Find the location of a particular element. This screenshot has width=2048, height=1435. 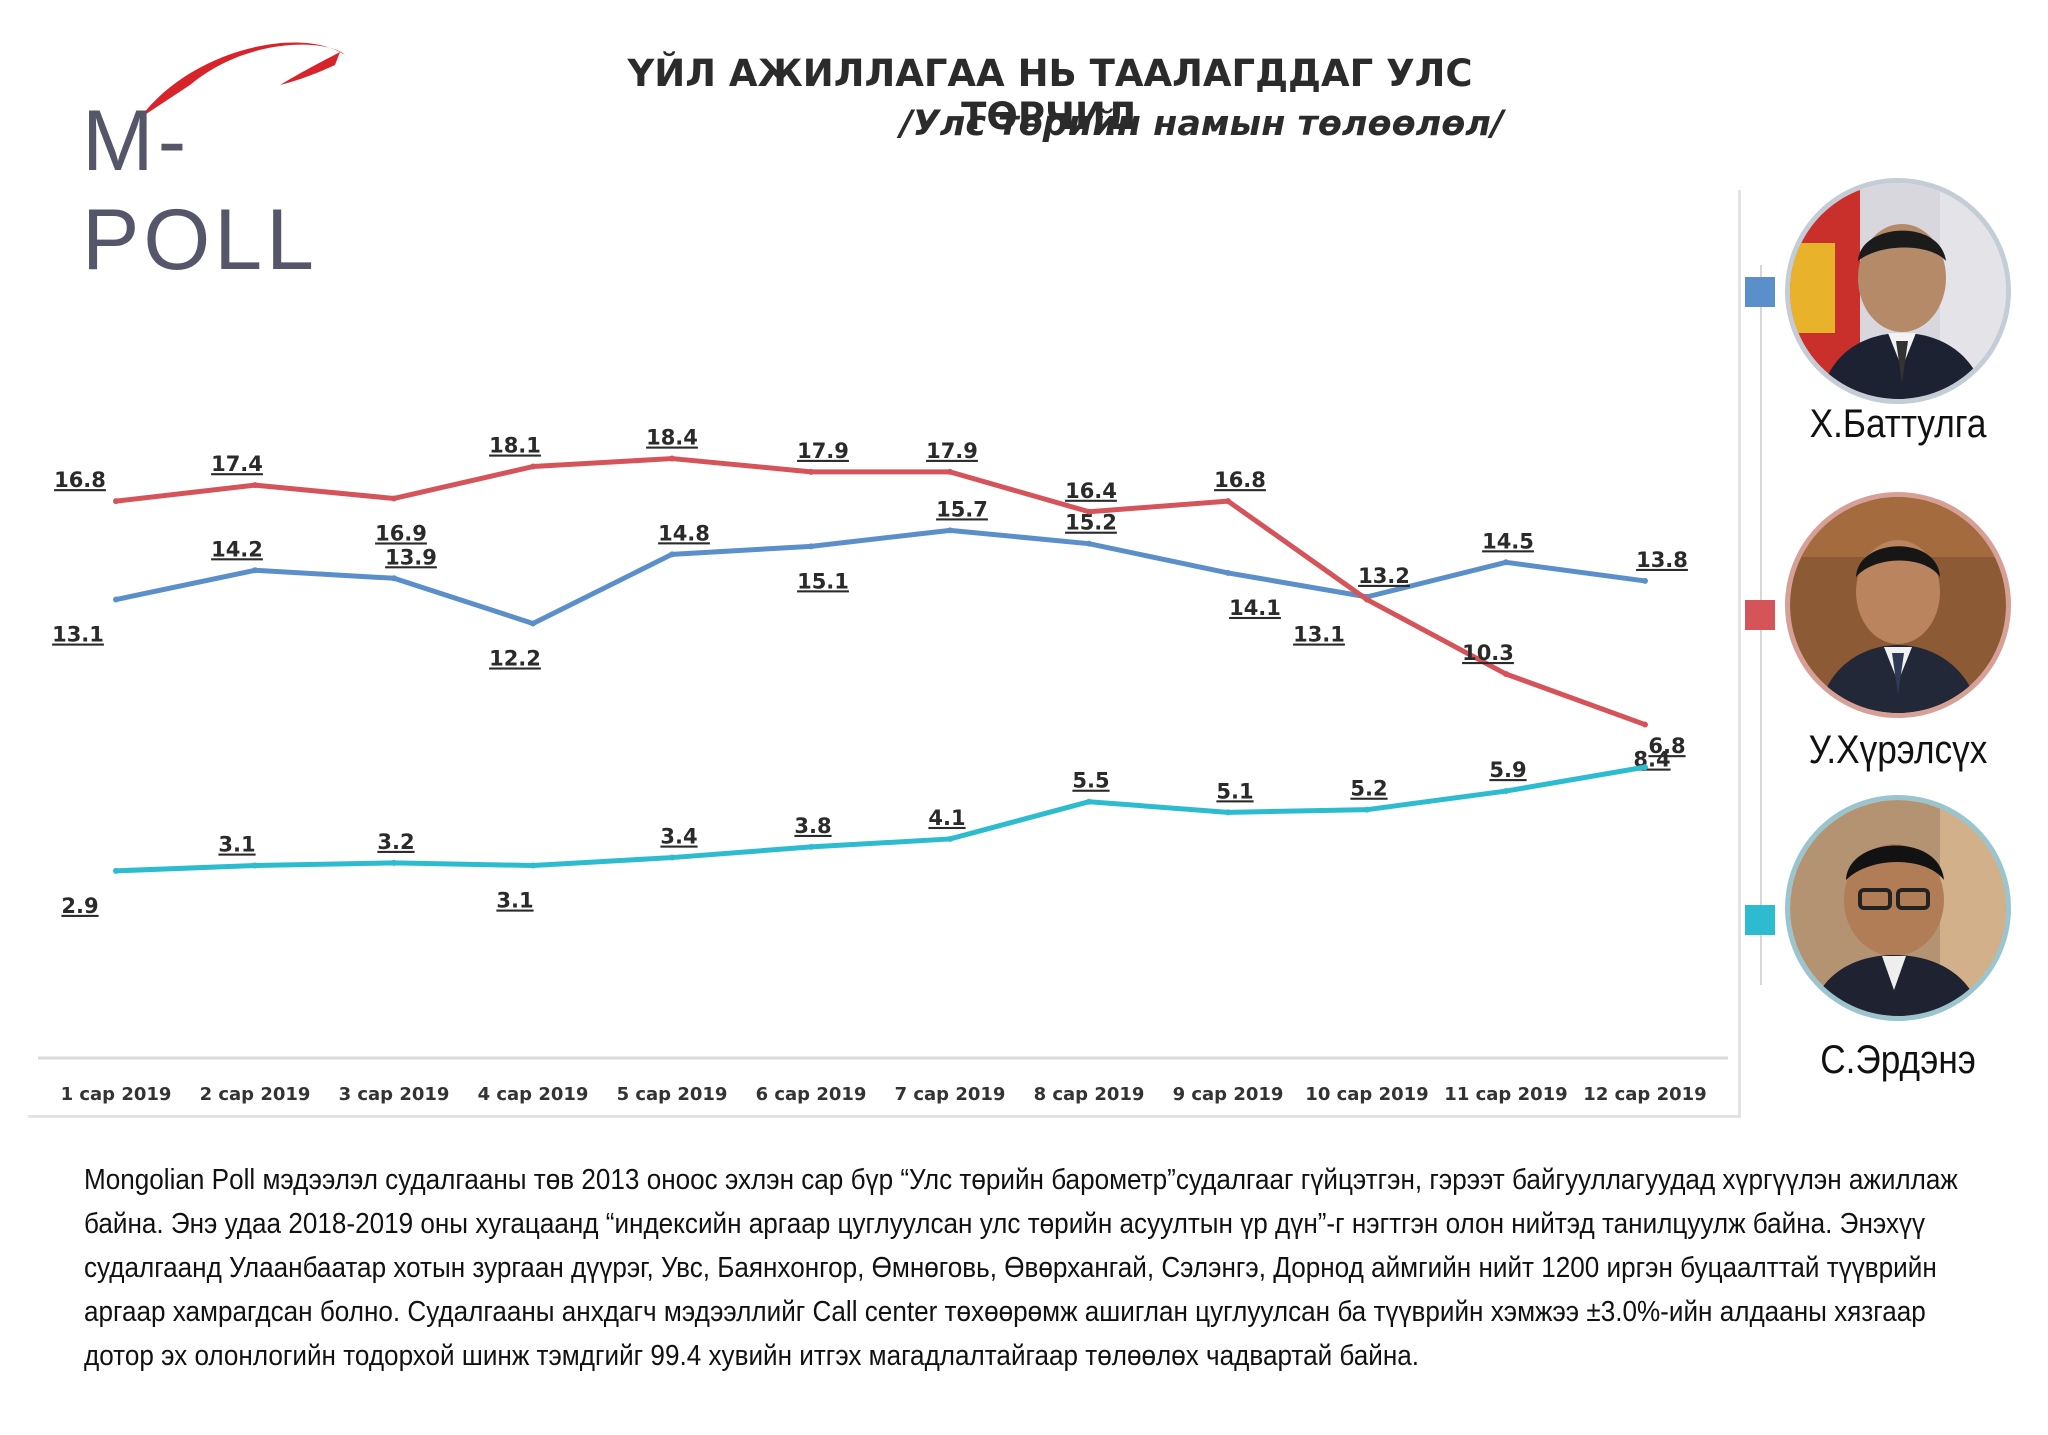

portrait-erdene-photo is located at coordinates (1898, 908).